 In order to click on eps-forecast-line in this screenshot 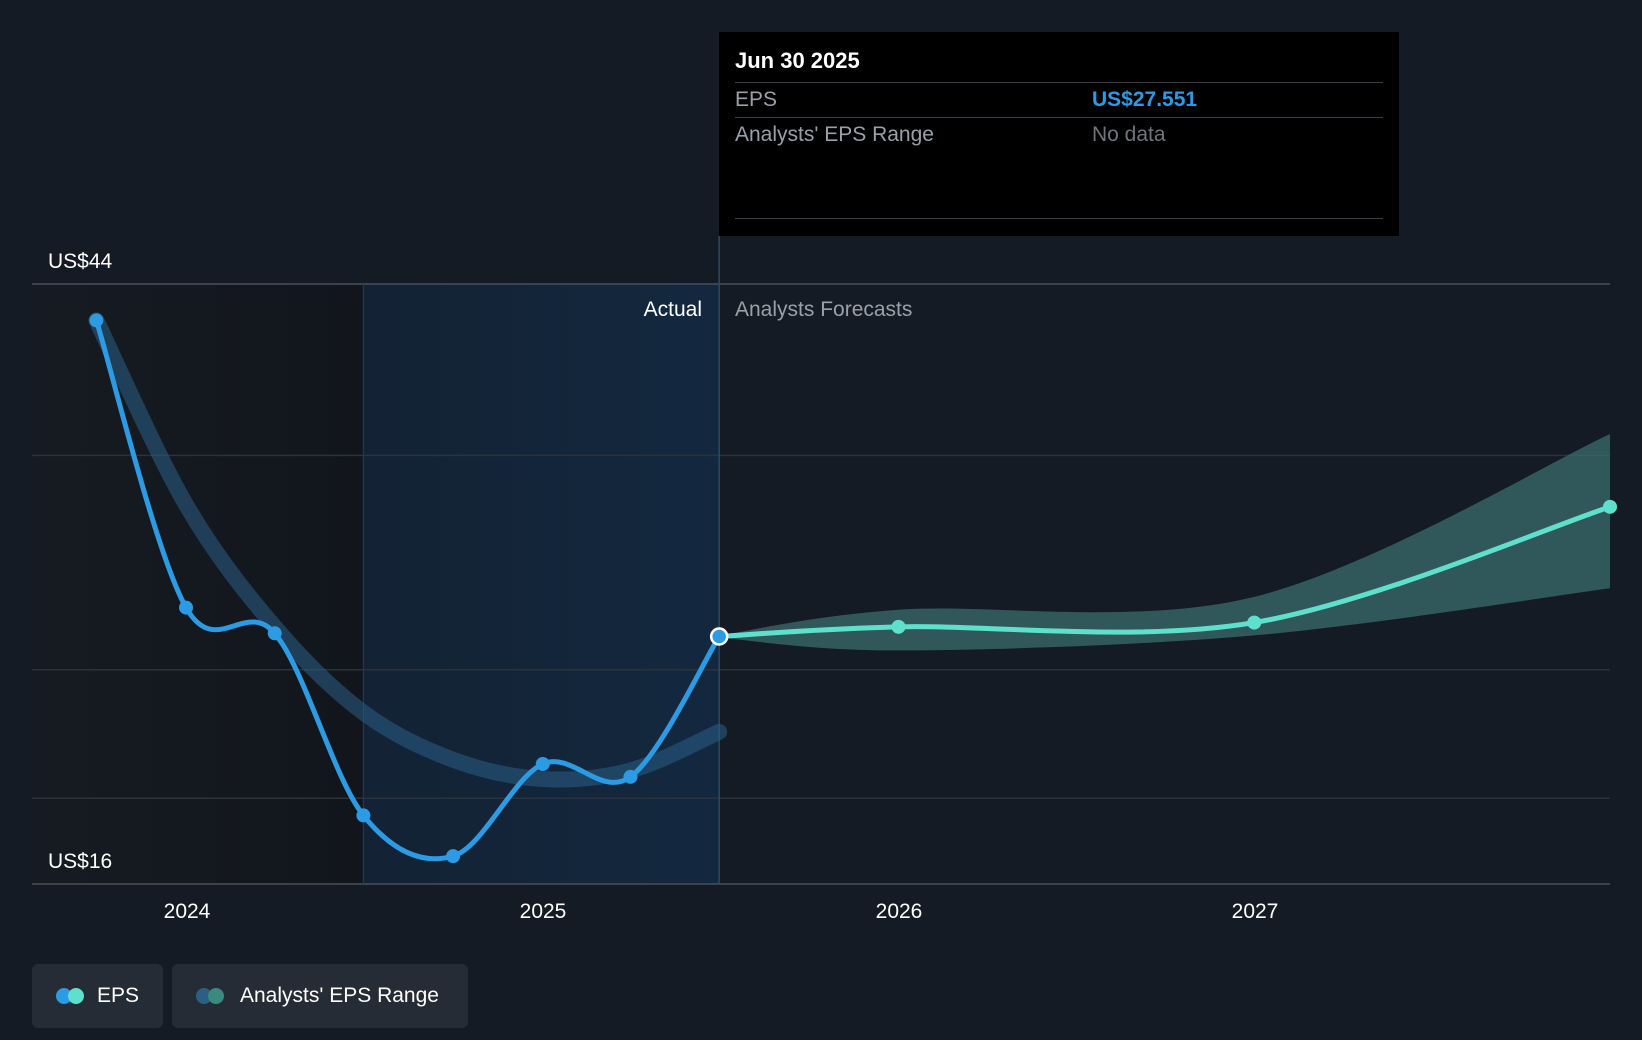, I will do `click(1164, 571)`.